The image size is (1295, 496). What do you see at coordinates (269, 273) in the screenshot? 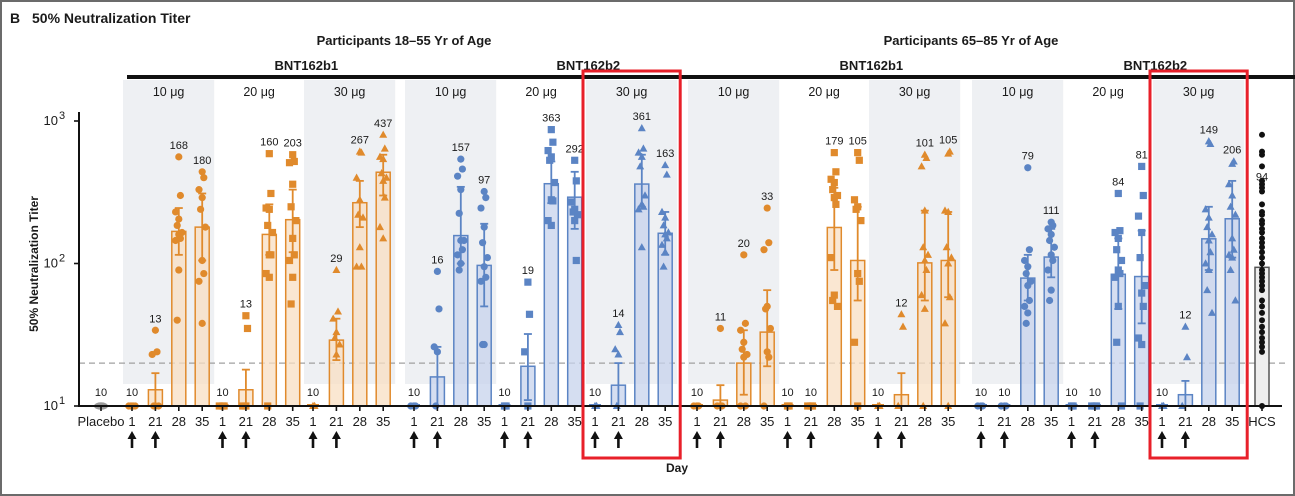
I see `day-group: 160` at bounding box center [269, 273].